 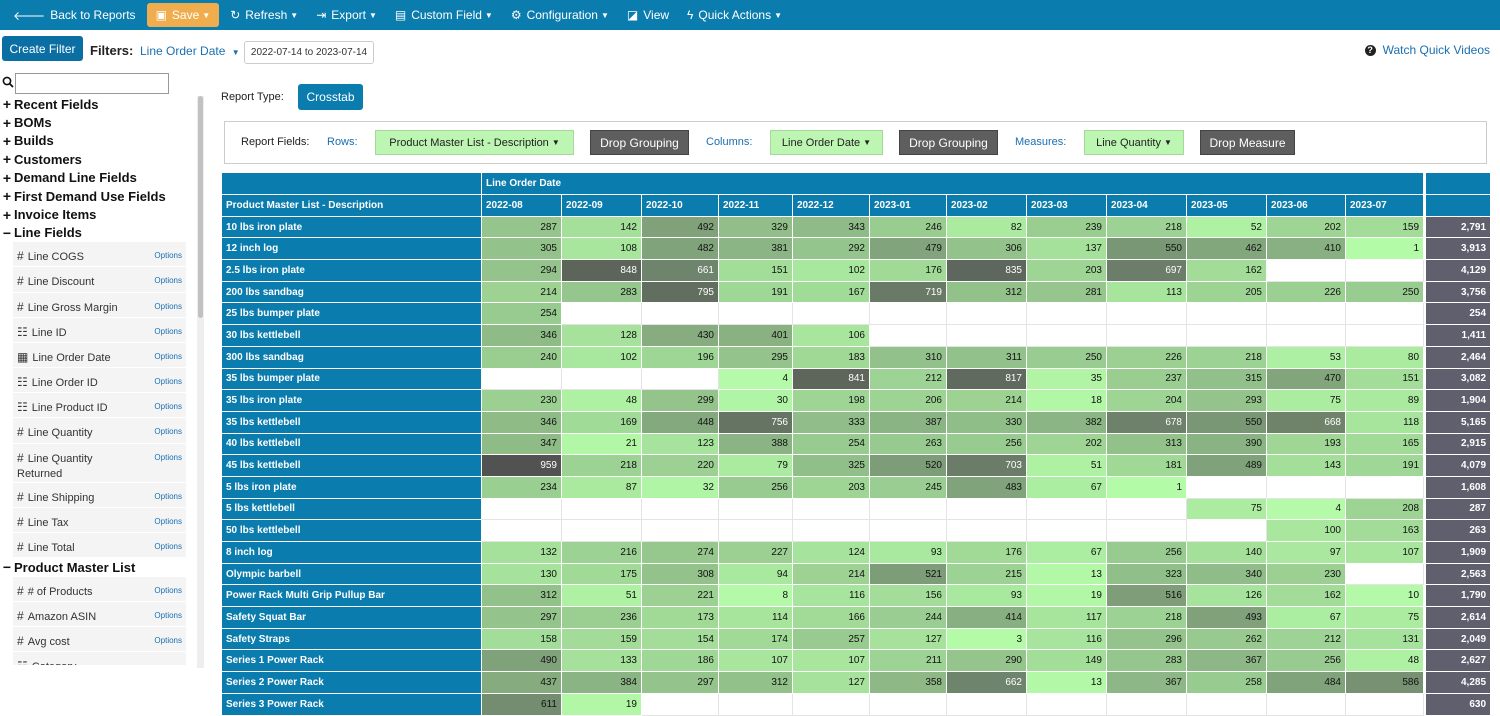 What do you see at coordinates (1424, 530) in the screenshot?
I see `crosstab-gap` at bounding box center [1424, 530].